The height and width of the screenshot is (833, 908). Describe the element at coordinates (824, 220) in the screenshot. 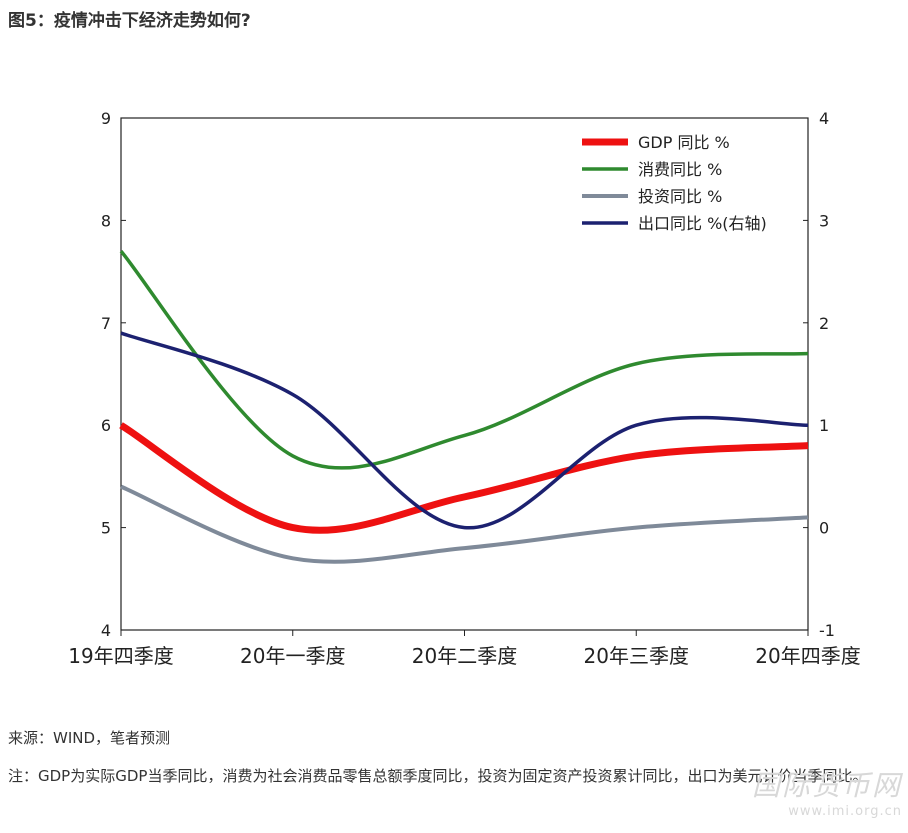

I see `right-tick-label: 3` at that location.